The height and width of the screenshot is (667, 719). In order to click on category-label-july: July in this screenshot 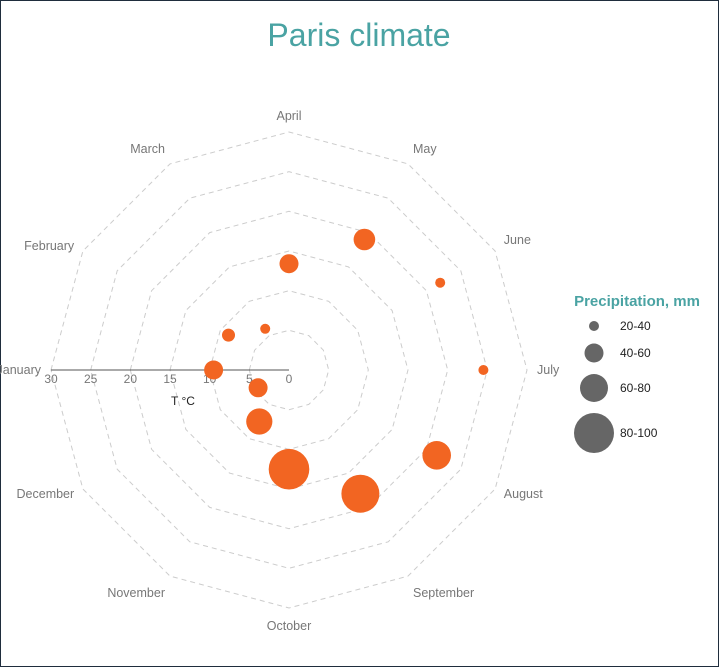, I will do `click(548, 370)`.